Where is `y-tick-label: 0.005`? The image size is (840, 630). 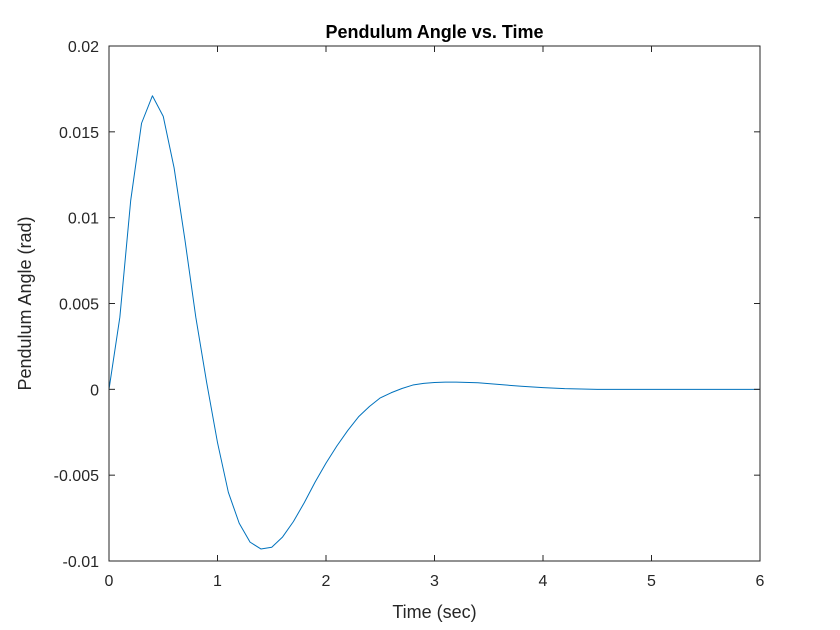
y-tick-label: 0.005 is located at coordinates (79, 305).